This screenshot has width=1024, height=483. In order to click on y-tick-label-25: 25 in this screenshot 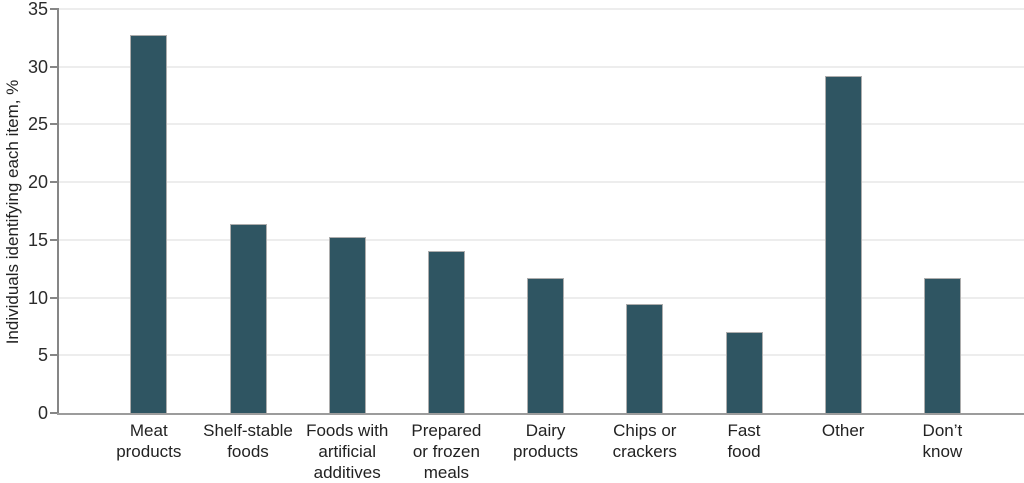, I will do `click(37, 124)`.